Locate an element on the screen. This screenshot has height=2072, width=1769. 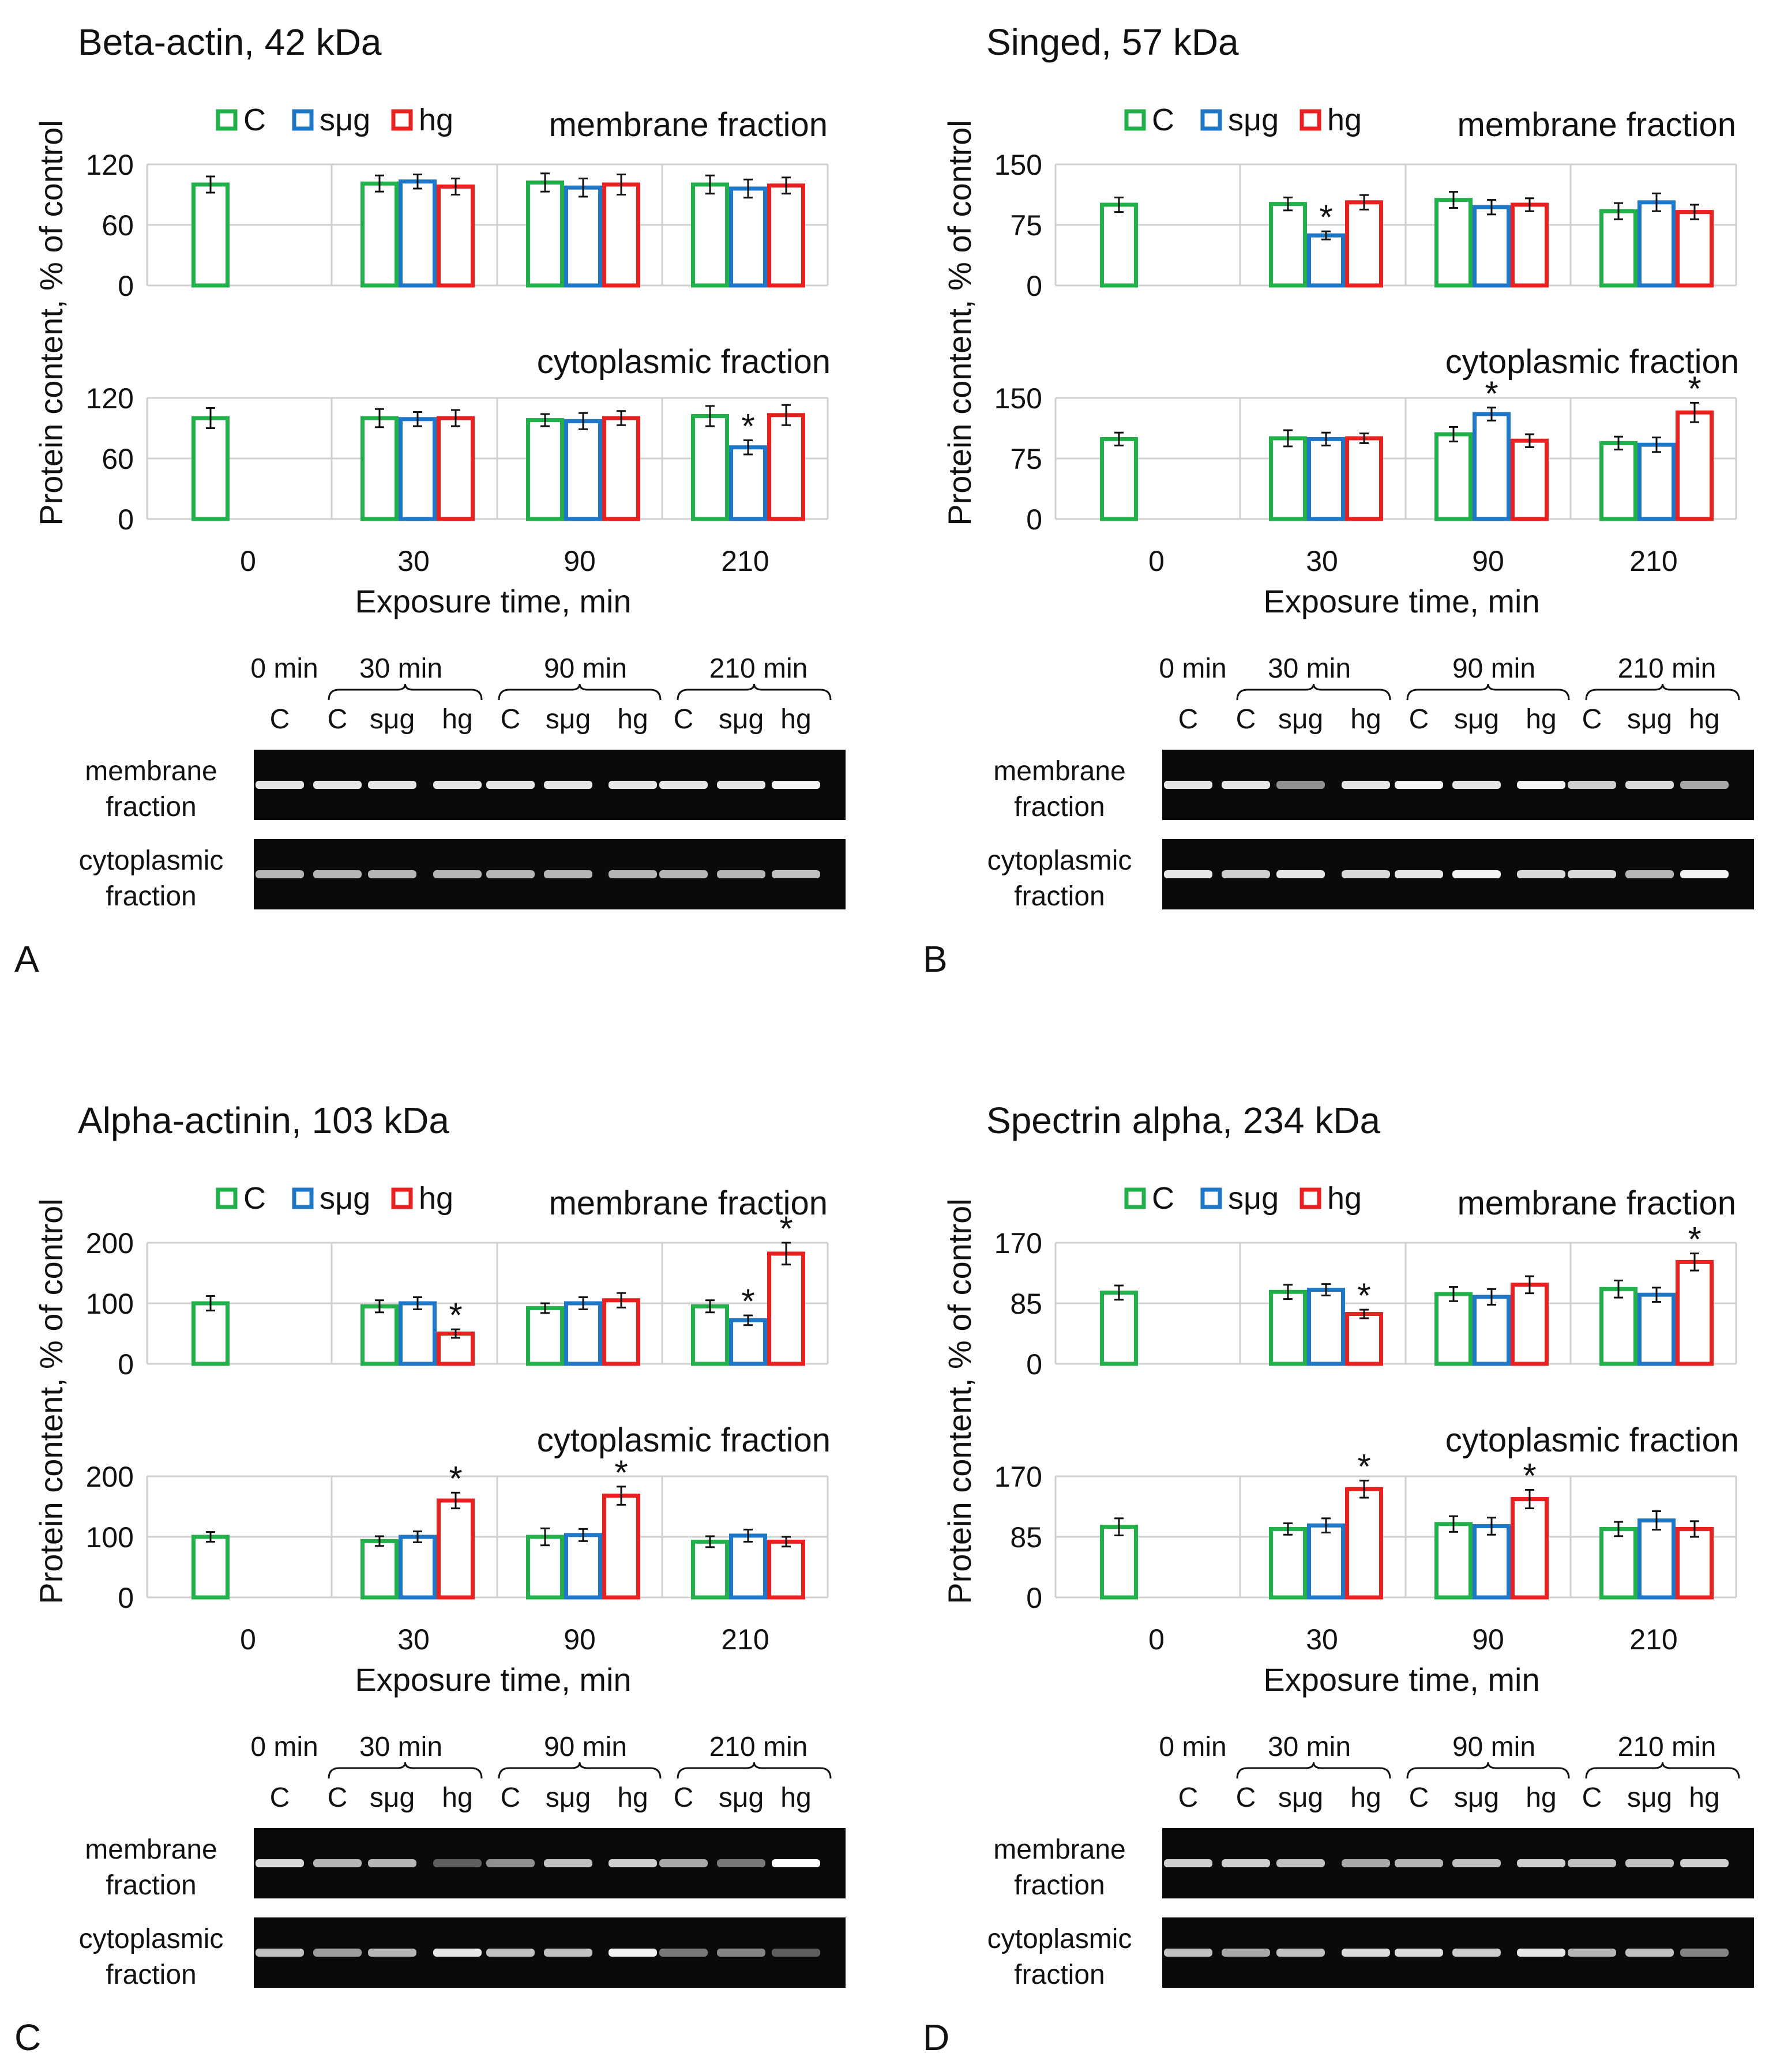
x-tick-label: 90 is located at coordinates (580, 1639).